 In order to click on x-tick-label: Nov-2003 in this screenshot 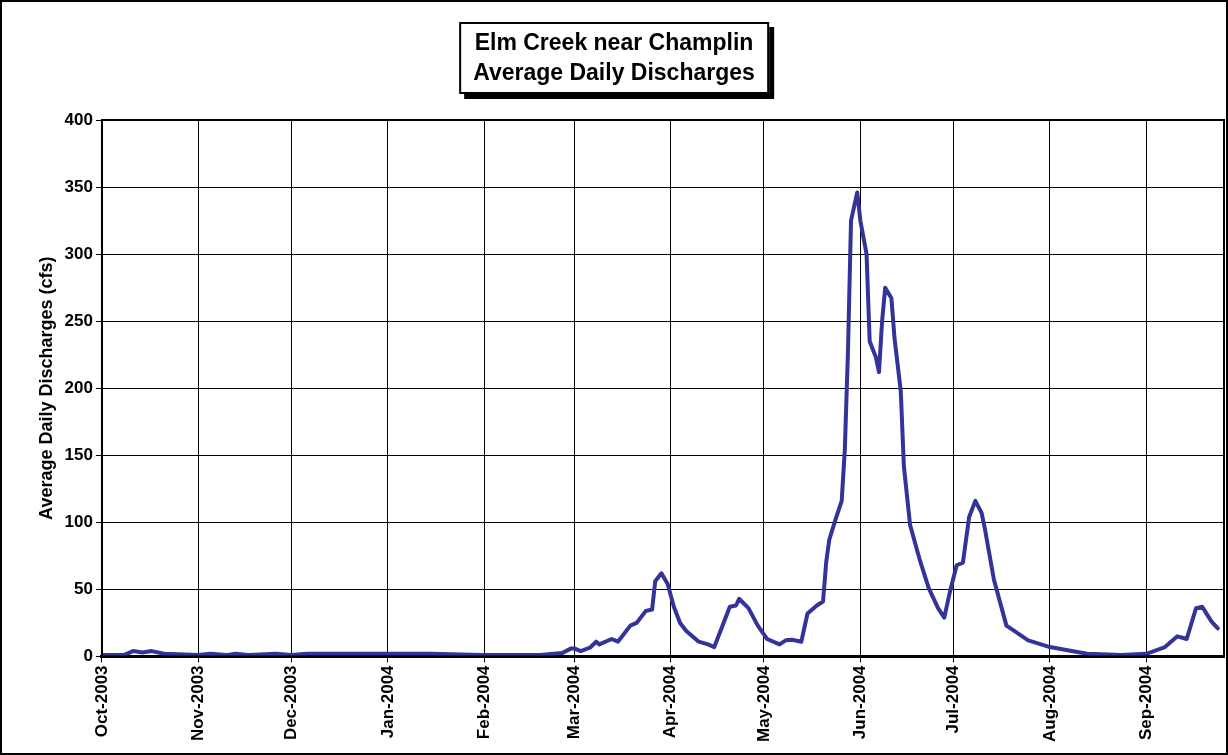, I will do `click(197, 703)`.